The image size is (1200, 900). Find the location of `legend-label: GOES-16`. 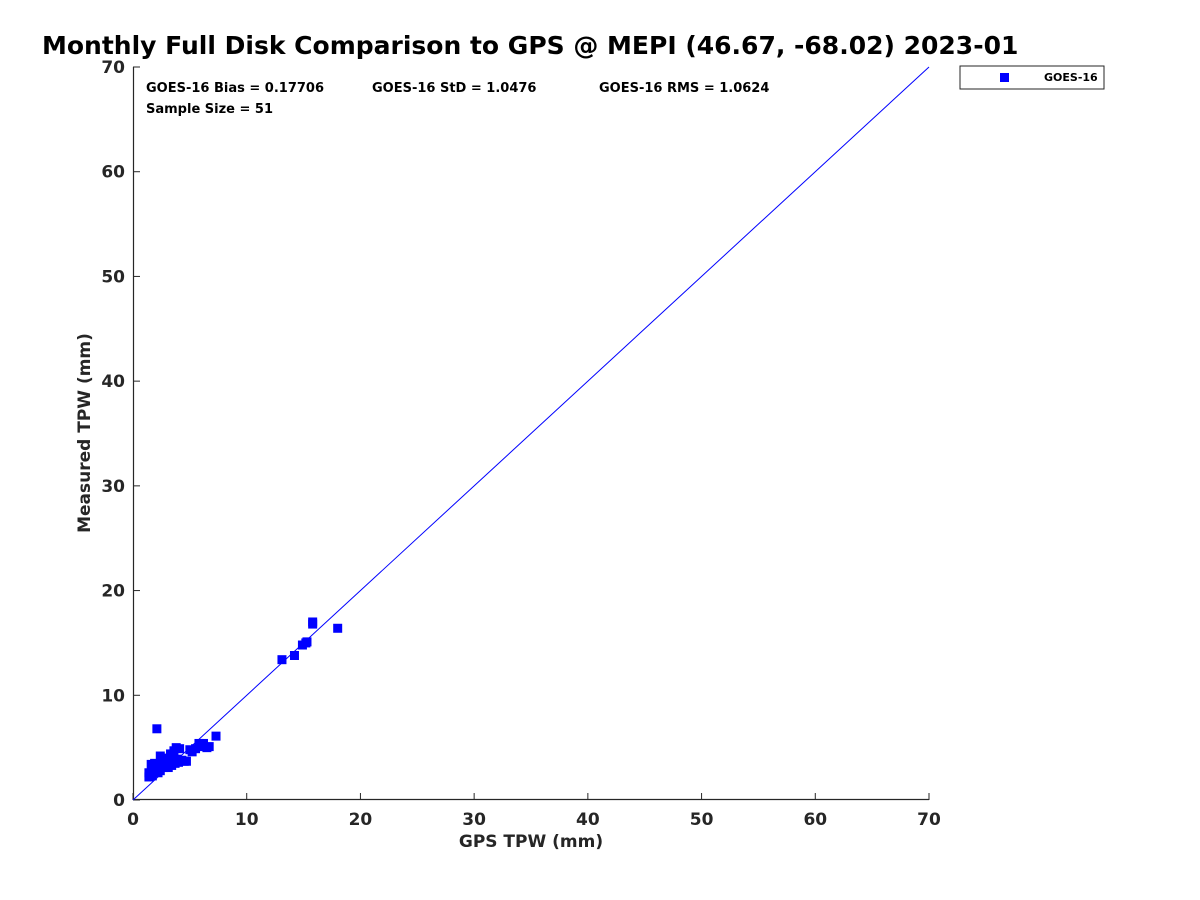

legend-label: GOES-16 is located at coordinates (1071, 77).